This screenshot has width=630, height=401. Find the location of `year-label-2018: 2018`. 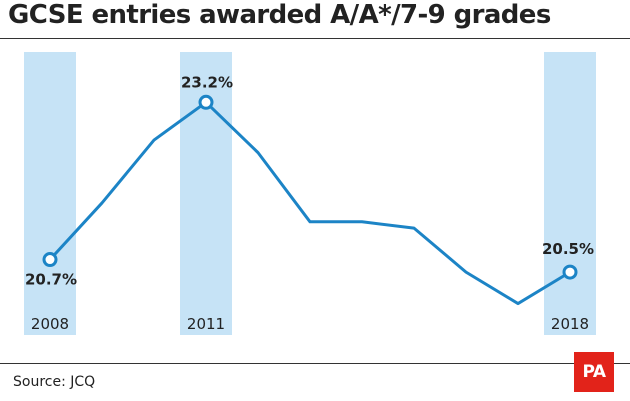

year-label-2018: 2018 is located at coordinates (570, 324).